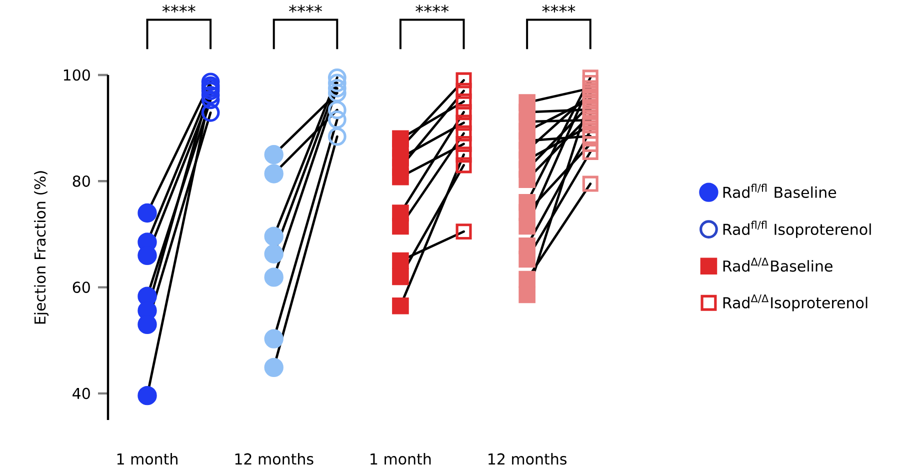  I want to click on y-axis-title: Ejection Fraction (%), so click(41, 247).